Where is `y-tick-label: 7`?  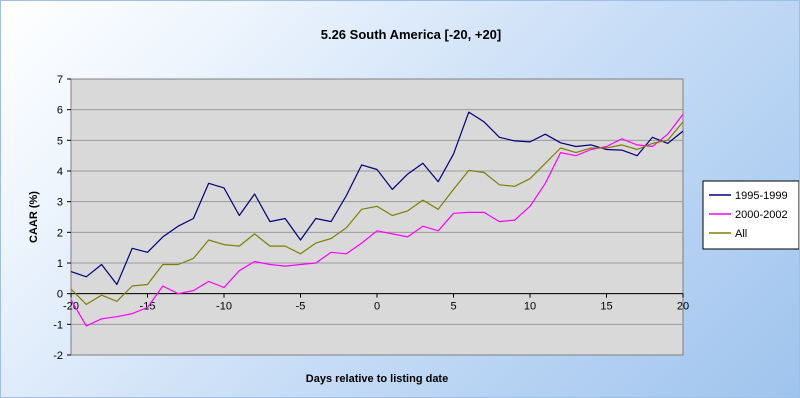
y-tick-label: 7 is located at coordinates (60, 80).